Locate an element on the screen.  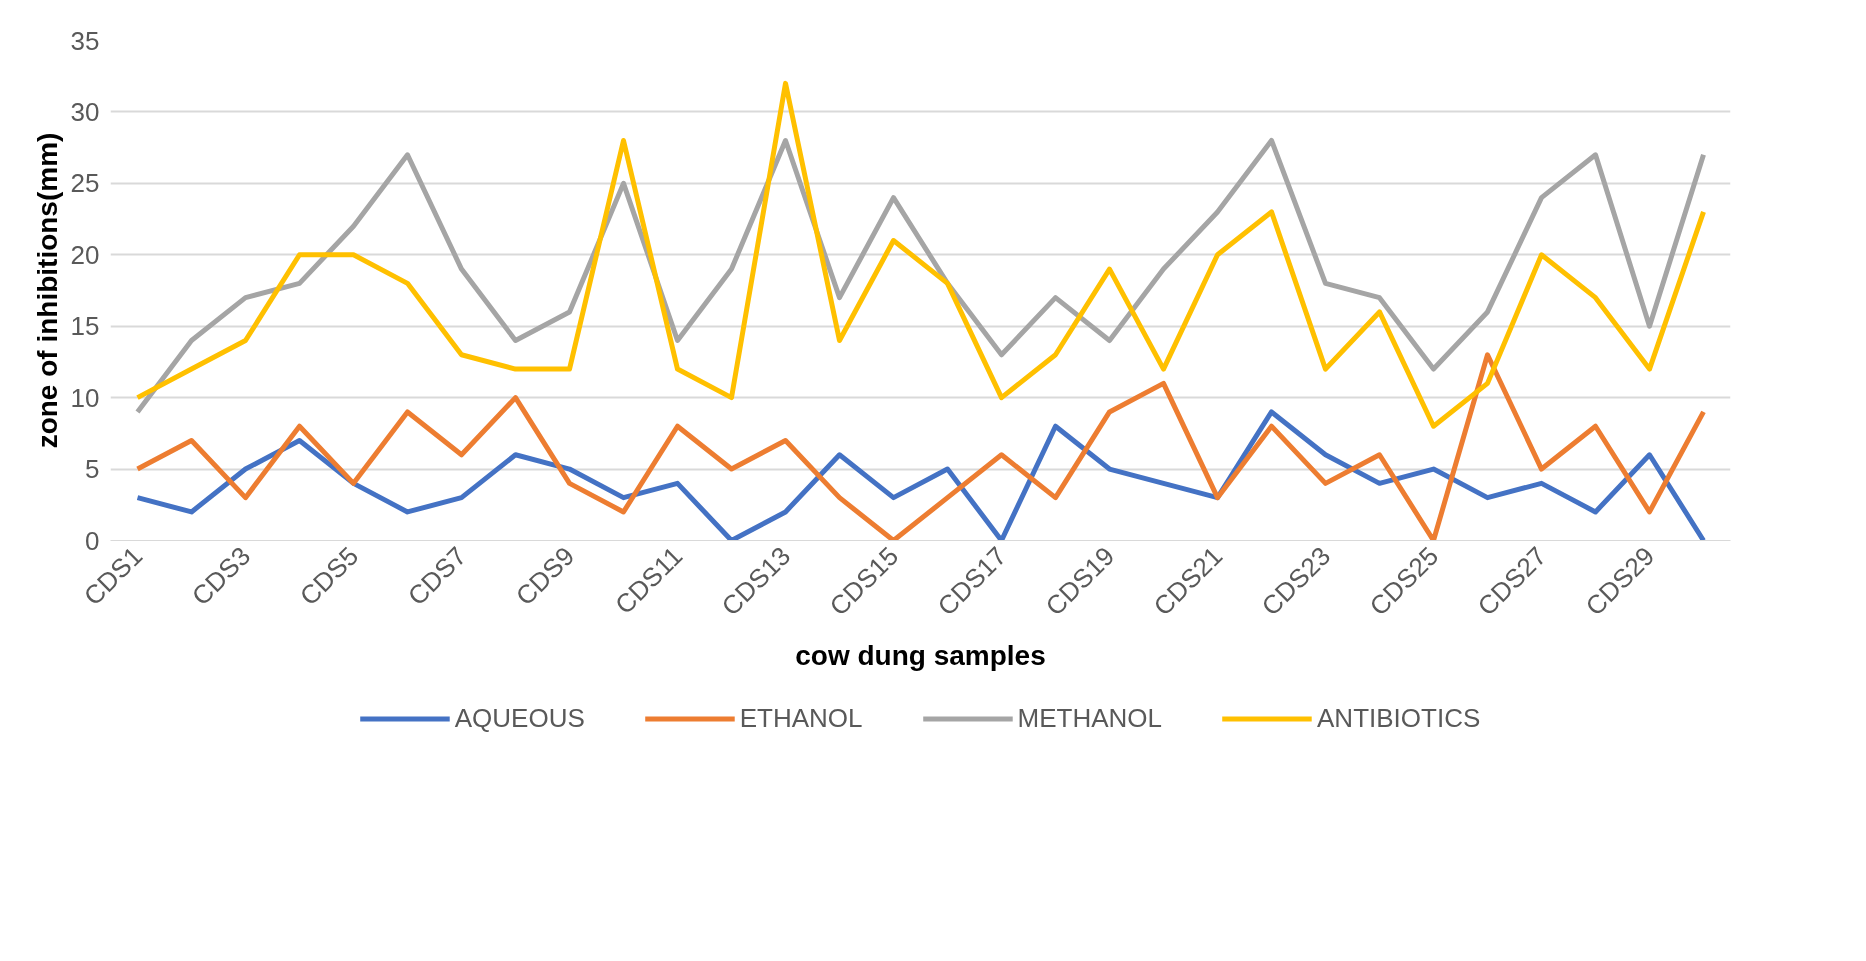
legend-label: AQUEOUS is located at coordinates (519, 718).